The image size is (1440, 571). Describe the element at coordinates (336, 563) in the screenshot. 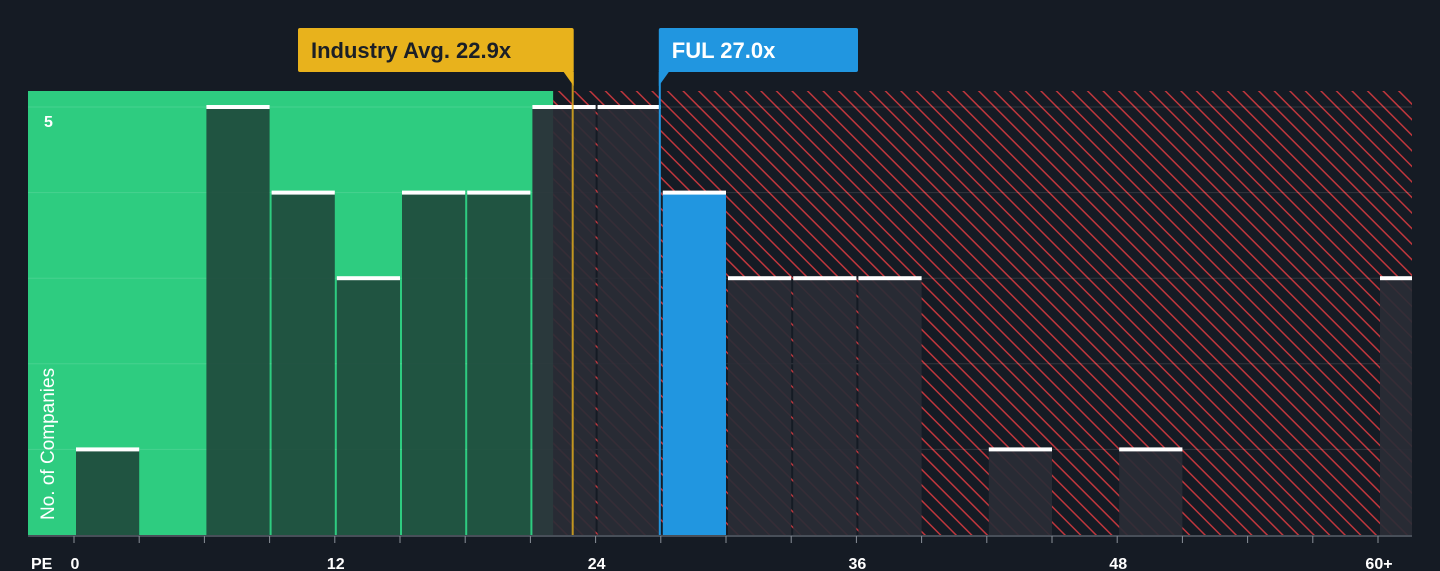

I see `x-tick-label: 12` at that location.